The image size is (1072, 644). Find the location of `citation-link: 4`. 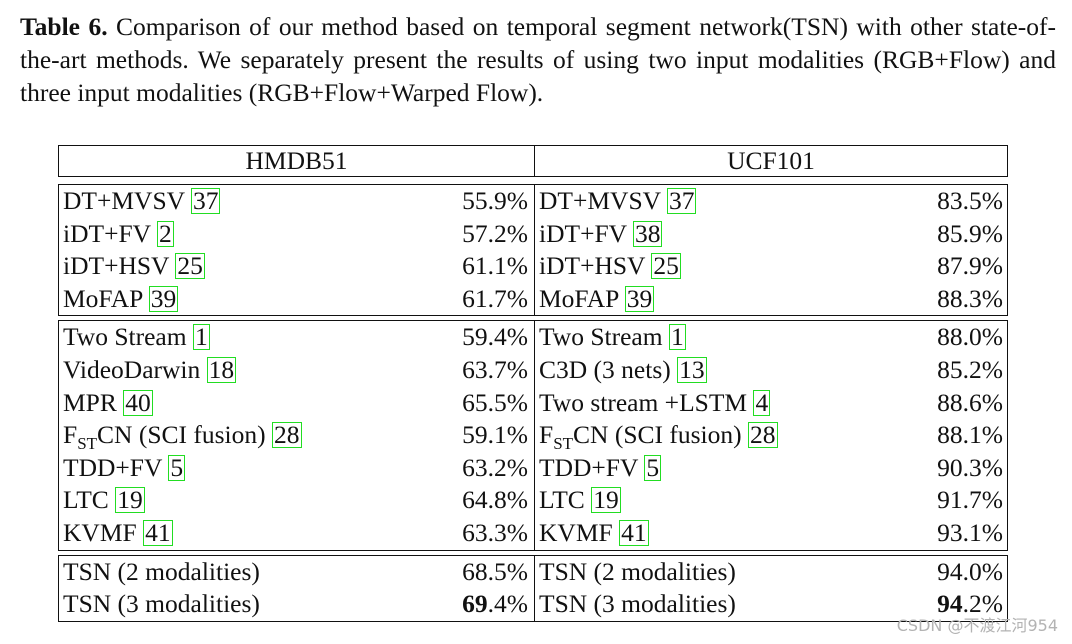

citation-link: 4 is located at coordinates (762, 402).